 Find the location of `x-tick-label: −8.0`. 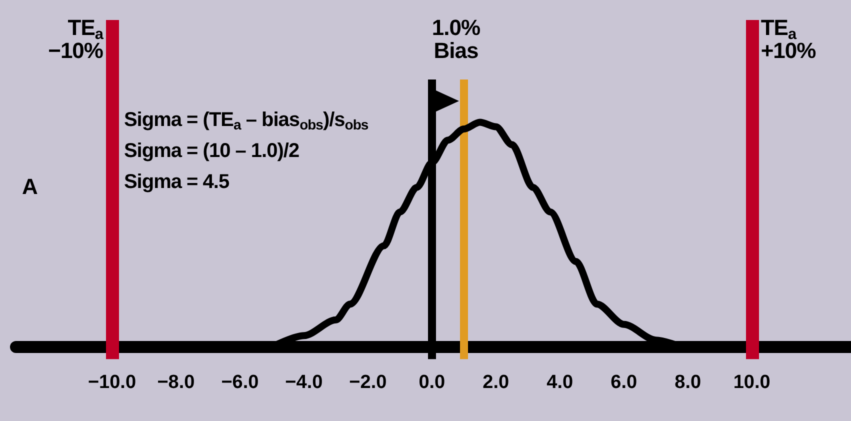

x-tick-label: −8.0 is located at coordinates (176, 383).